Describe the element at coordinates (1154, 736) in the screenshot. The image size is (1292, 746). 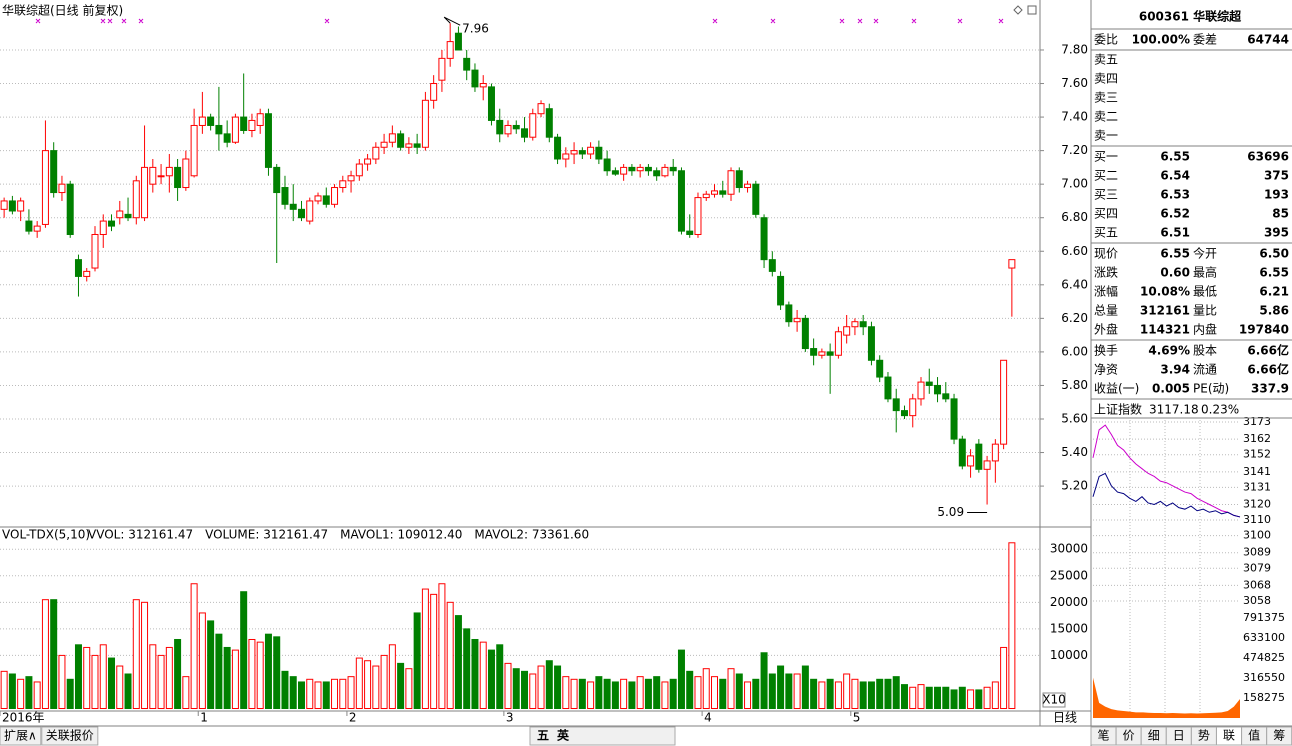
I see `tab-label: 细` at that location.